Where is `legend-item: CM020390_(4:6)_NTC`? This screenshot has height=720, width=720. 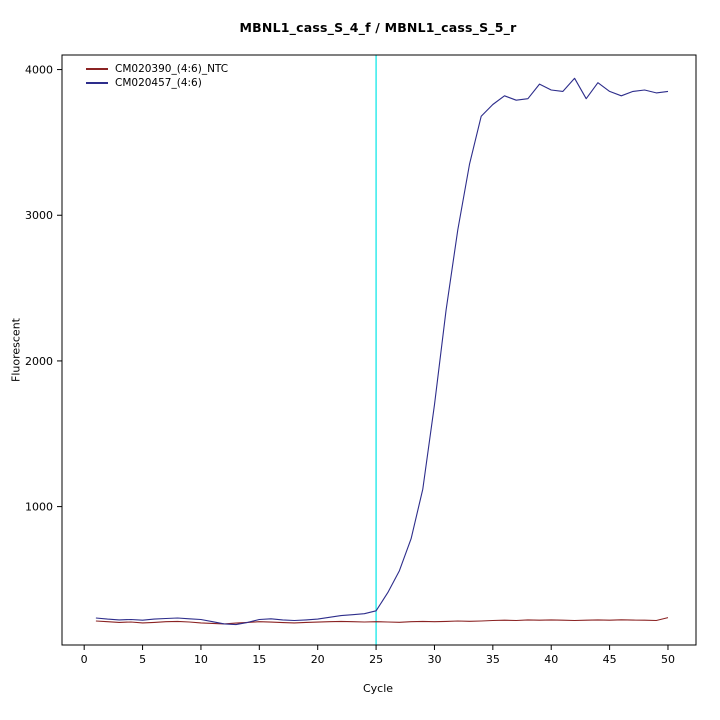
legend-item: CM020390_(4:6)_NTC is located at coordinates (157, 69).